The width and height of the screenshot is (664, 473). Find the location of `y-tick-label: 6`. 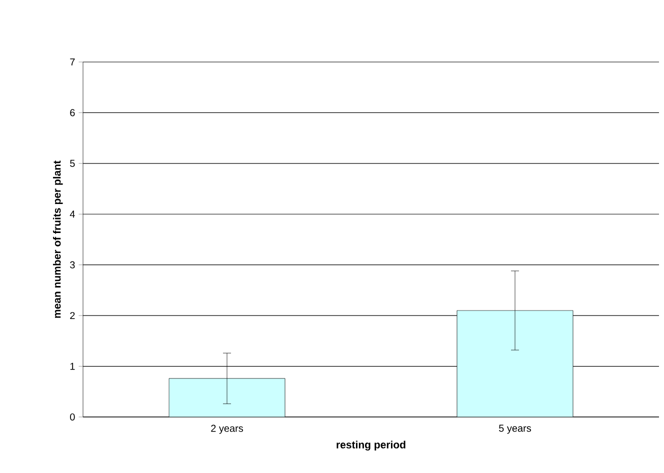

y-tick-label: 6 is located at coordinates (72, 112).